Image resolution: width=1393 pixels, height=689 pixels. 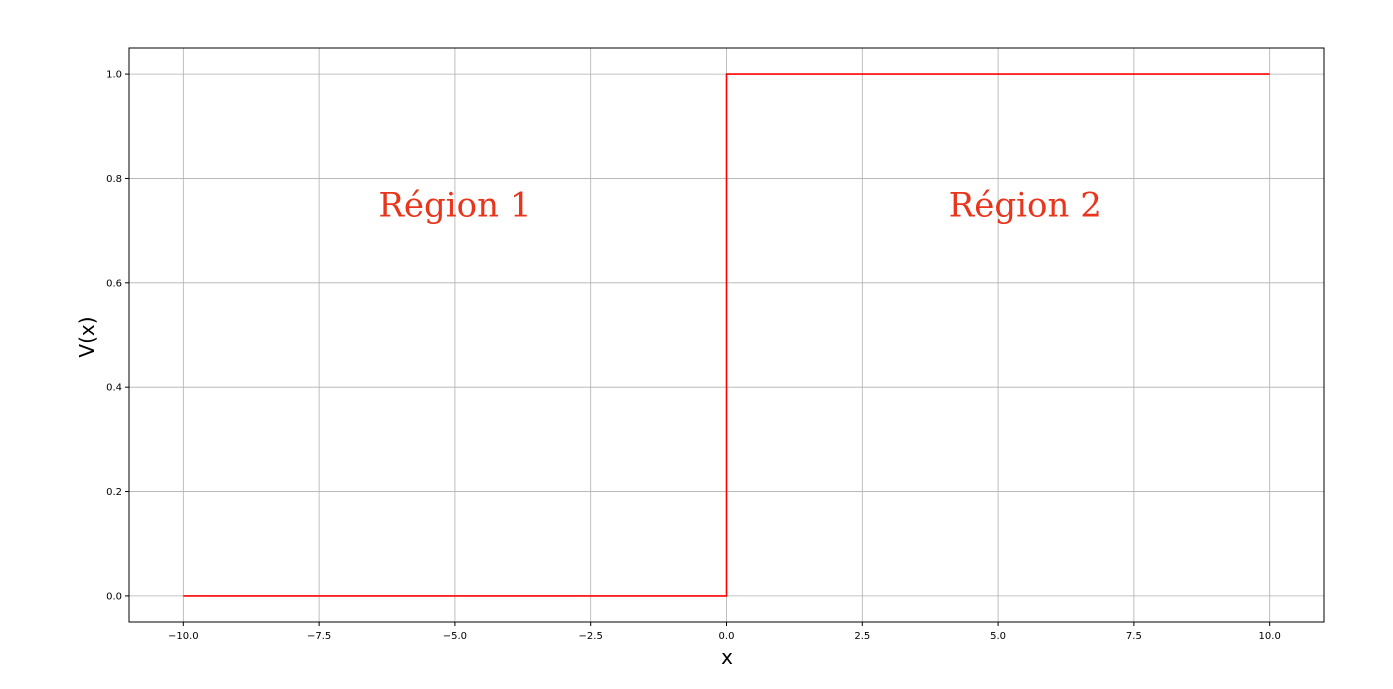 I want to click on region-label-2: Région 2, so click(x=1025, y=206).